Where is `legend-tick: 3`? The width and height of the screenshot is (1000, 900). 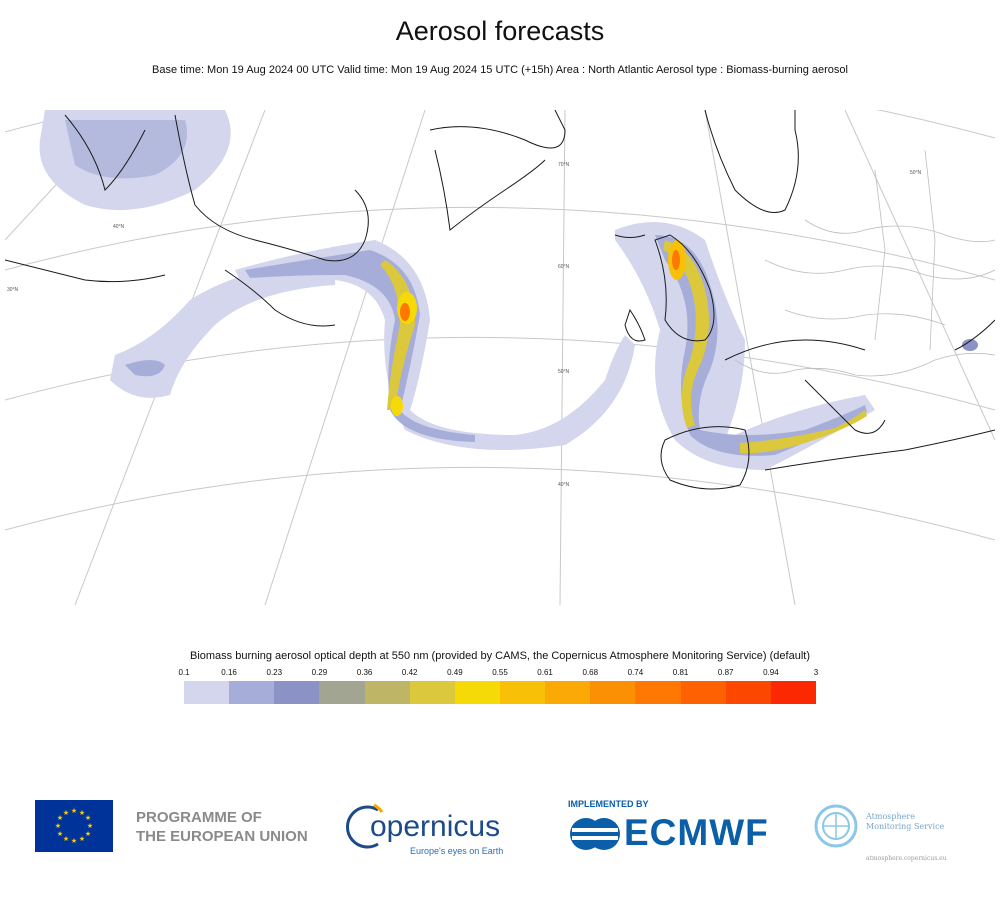 legend-tick: 3 is located at coordinates (816, 672).